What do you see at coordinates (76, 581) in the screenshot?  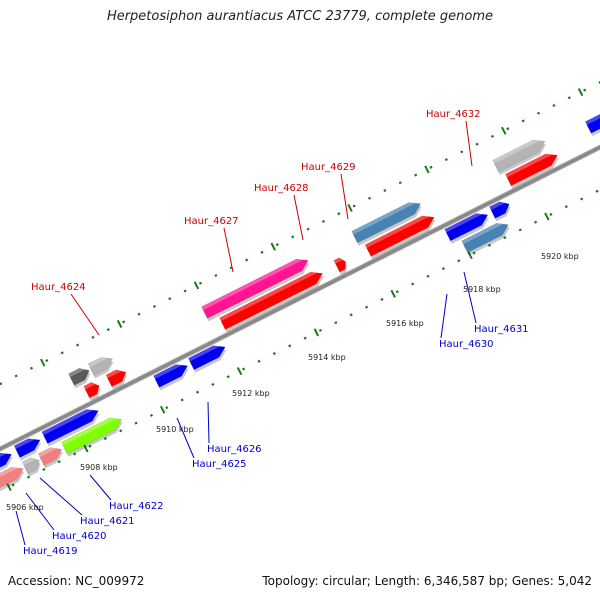 I see `accession-text: Accession: NC_009972` at bounding box center [76, 581].